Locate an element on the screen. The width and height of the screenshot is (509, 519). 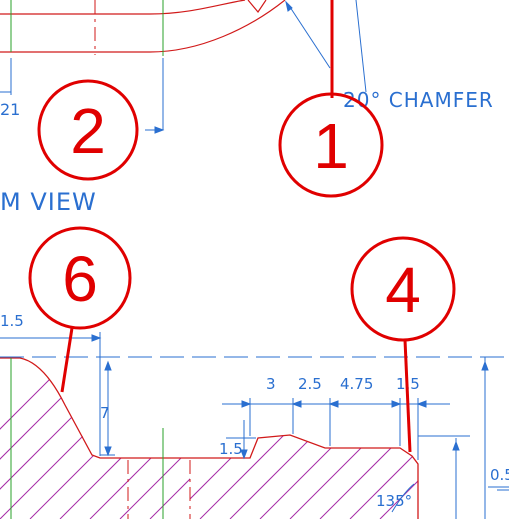
dim-7-text: 7 is located at coordinates (105, 413).